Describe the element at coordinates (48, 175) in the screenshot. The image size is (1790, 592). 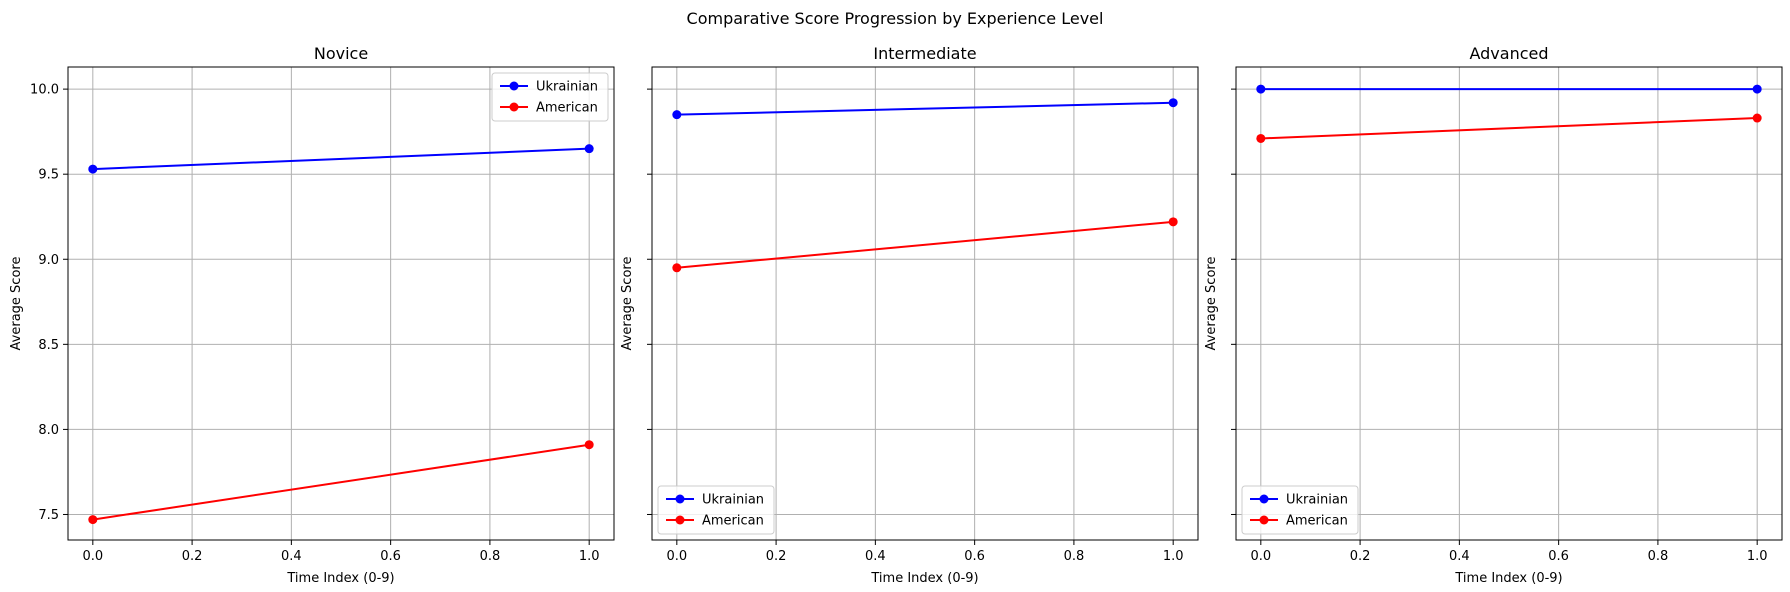
I see `y-tick-label: 9.5` at that location.